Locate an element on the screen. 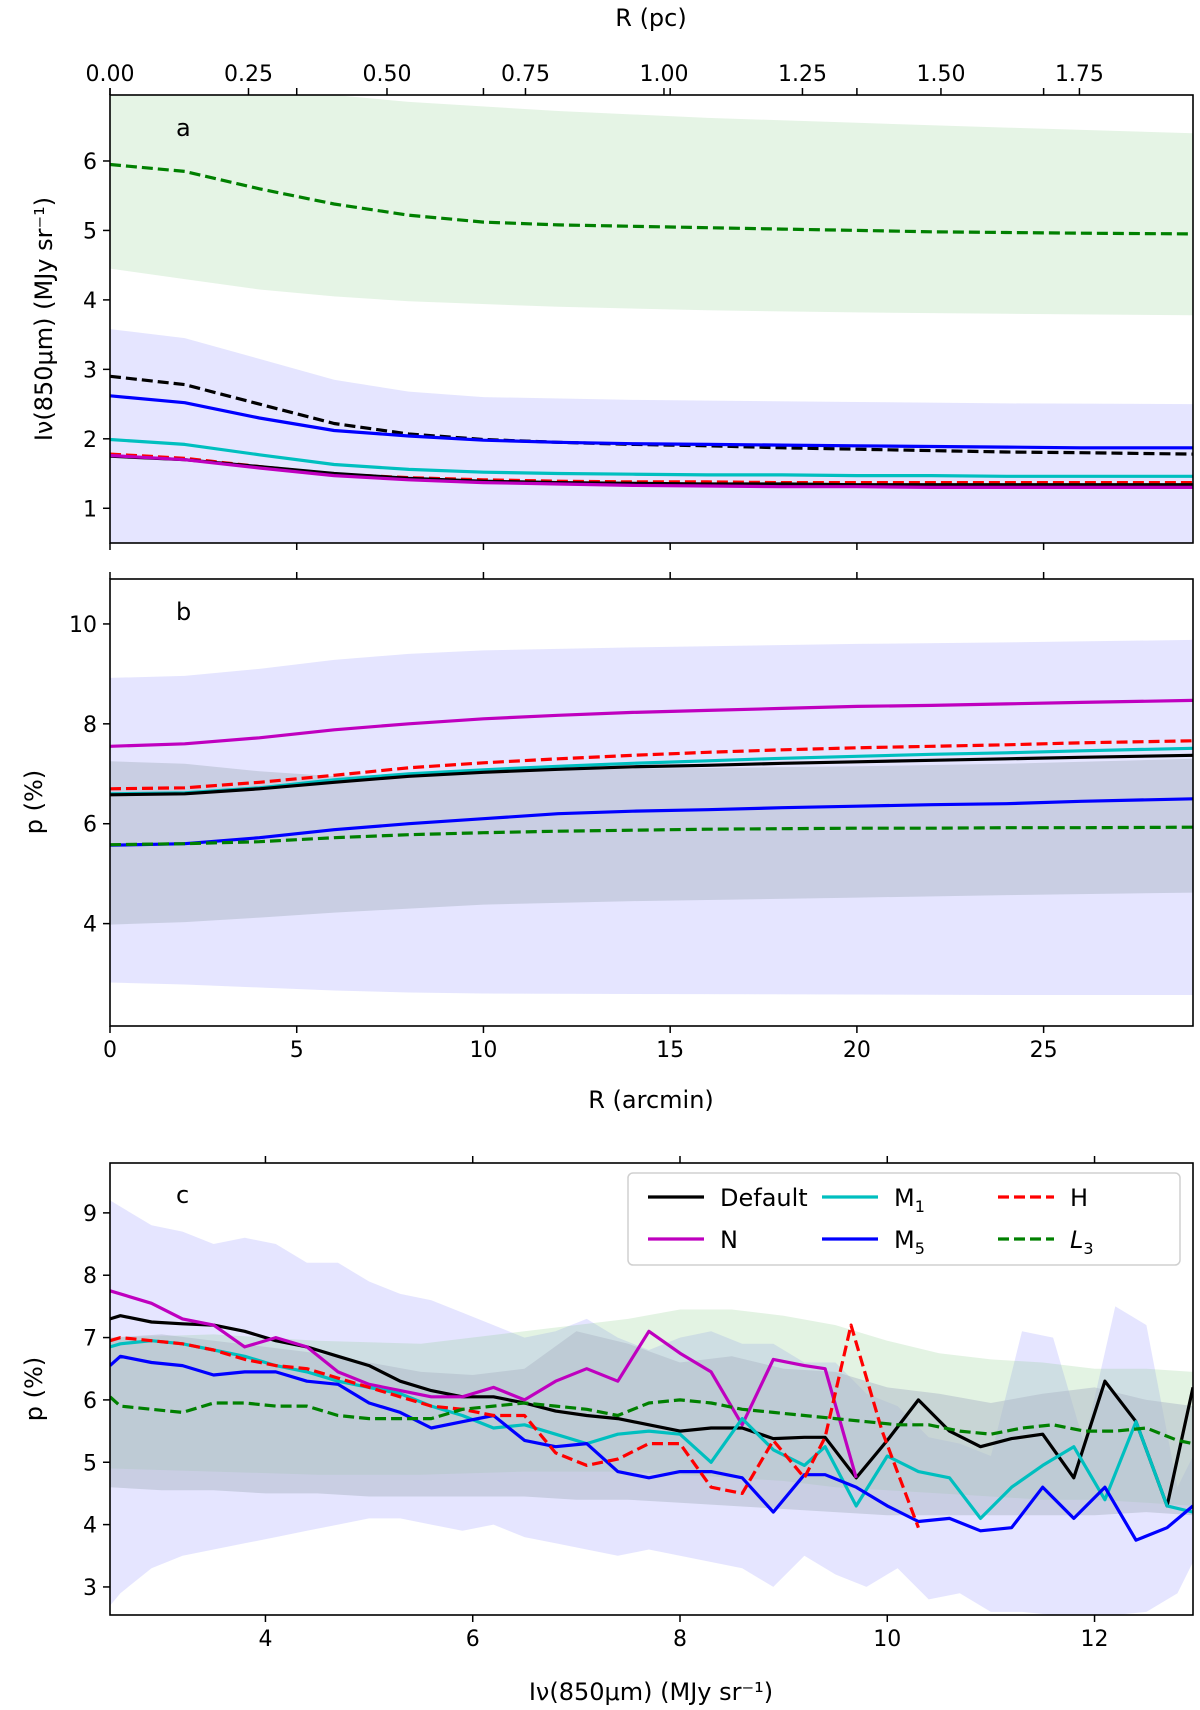 The height and width of the screenshot is (1710, 1200). legend-label-N: N is located at coordinates (729, 1240).